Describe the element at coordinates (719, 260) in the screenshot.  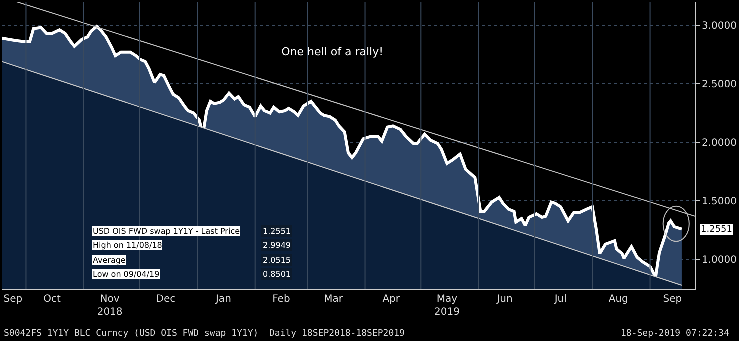
I see `y-tick-label: 1.0000` at that location.